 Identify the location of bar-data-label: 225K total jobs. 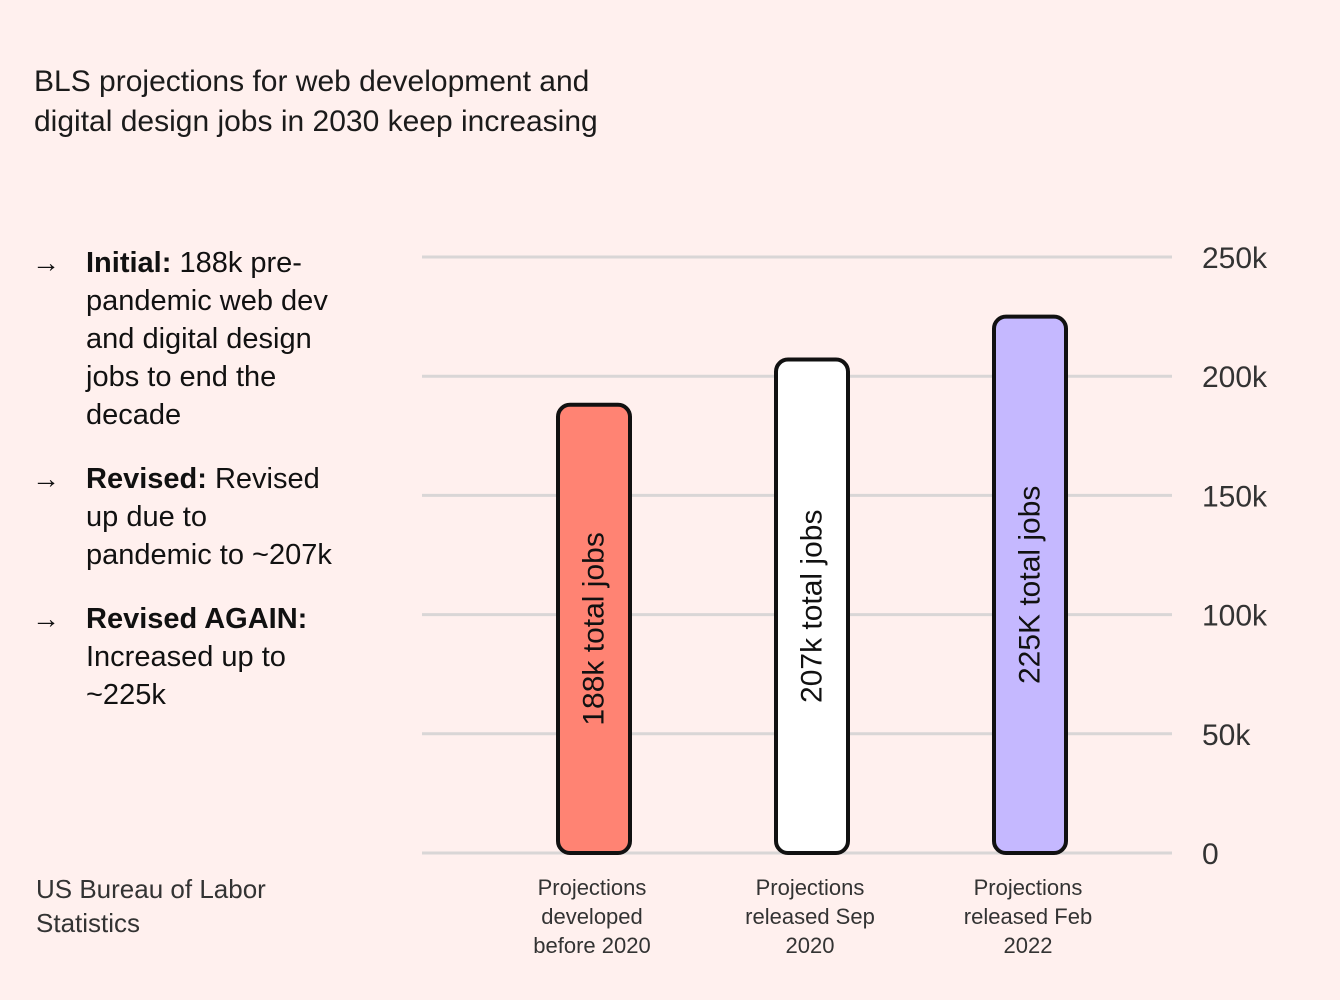
(1030, 585).